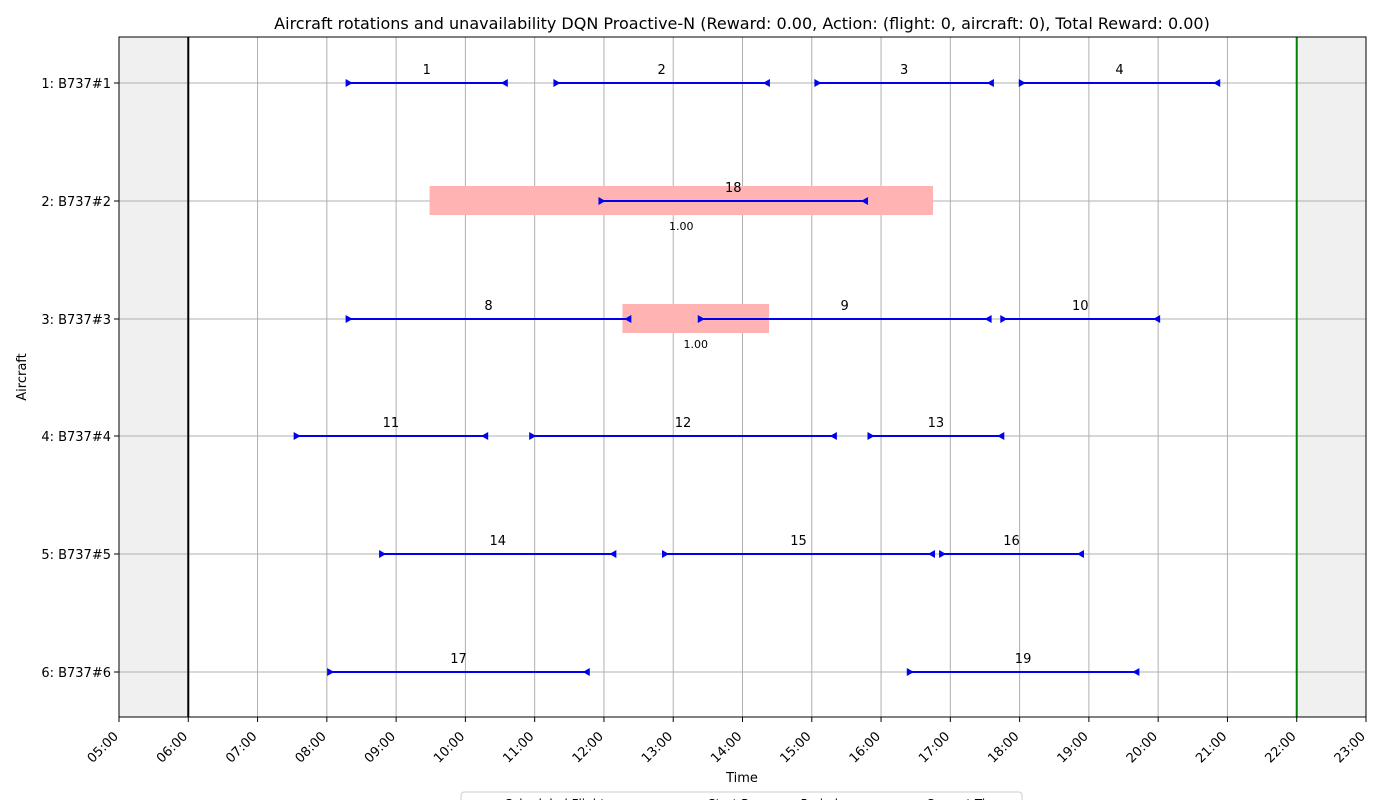 This screenshot has width=1400, height=800. I want to click on flight-label: 17, so click(458, 659).